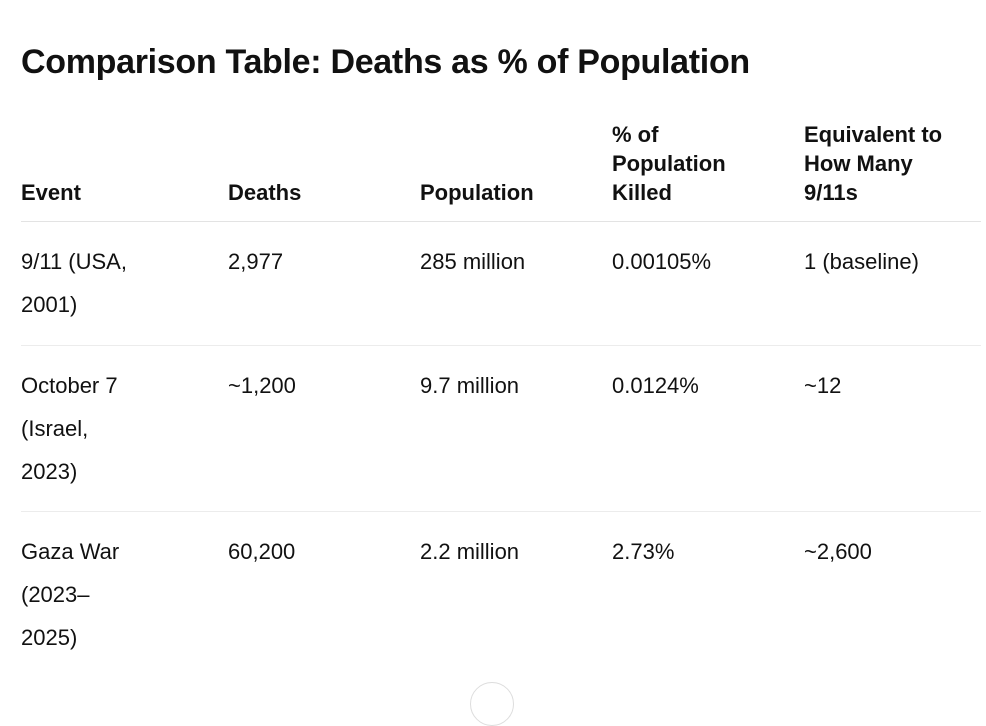  I want to click on header-population: Population, so click(477, 192).